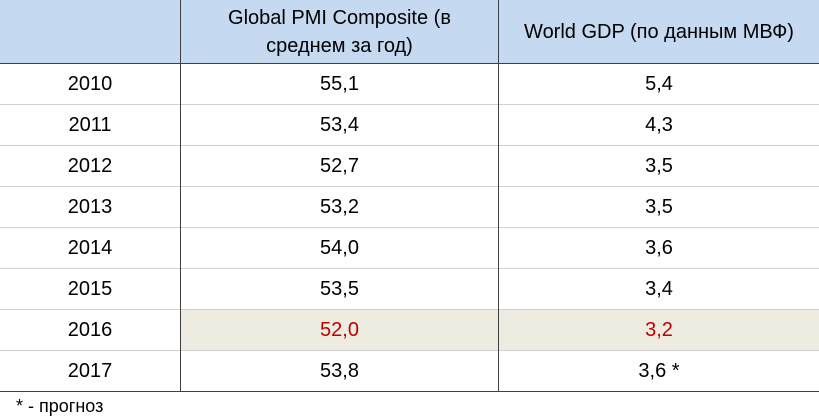 This screenshot has height=420, width=819. Describe the element at coordinates (659, 124) in the screenshot. I see `value-cell: 4,3` at that location.